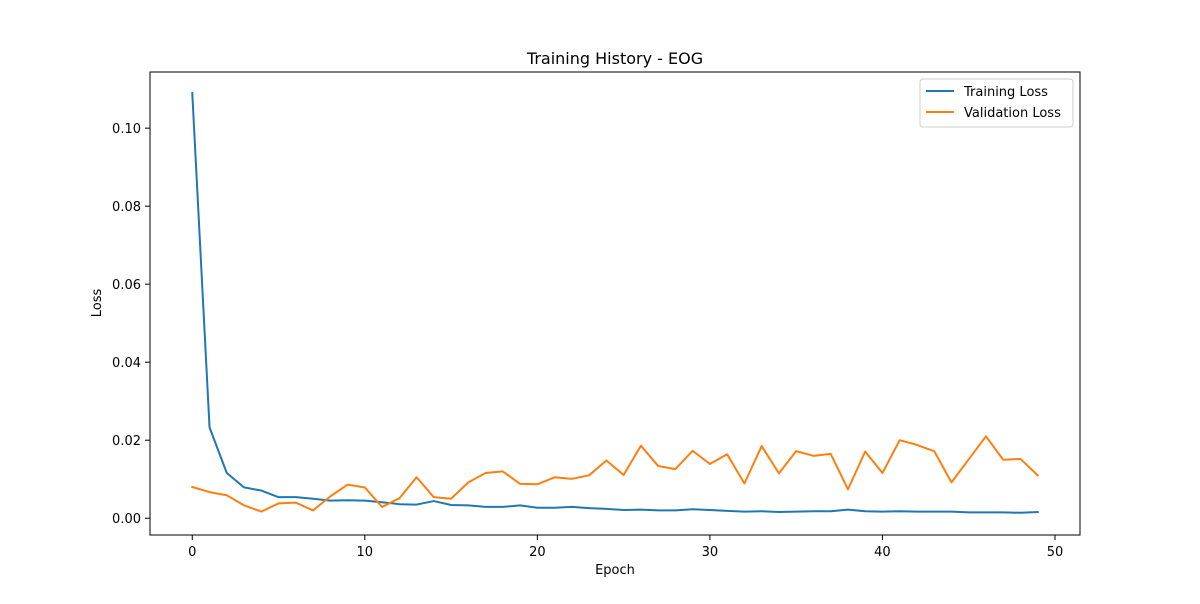 The width and height of the screenshot is (1200, 604). I want to click on y-axis-label: Loss, so click(97, 303).